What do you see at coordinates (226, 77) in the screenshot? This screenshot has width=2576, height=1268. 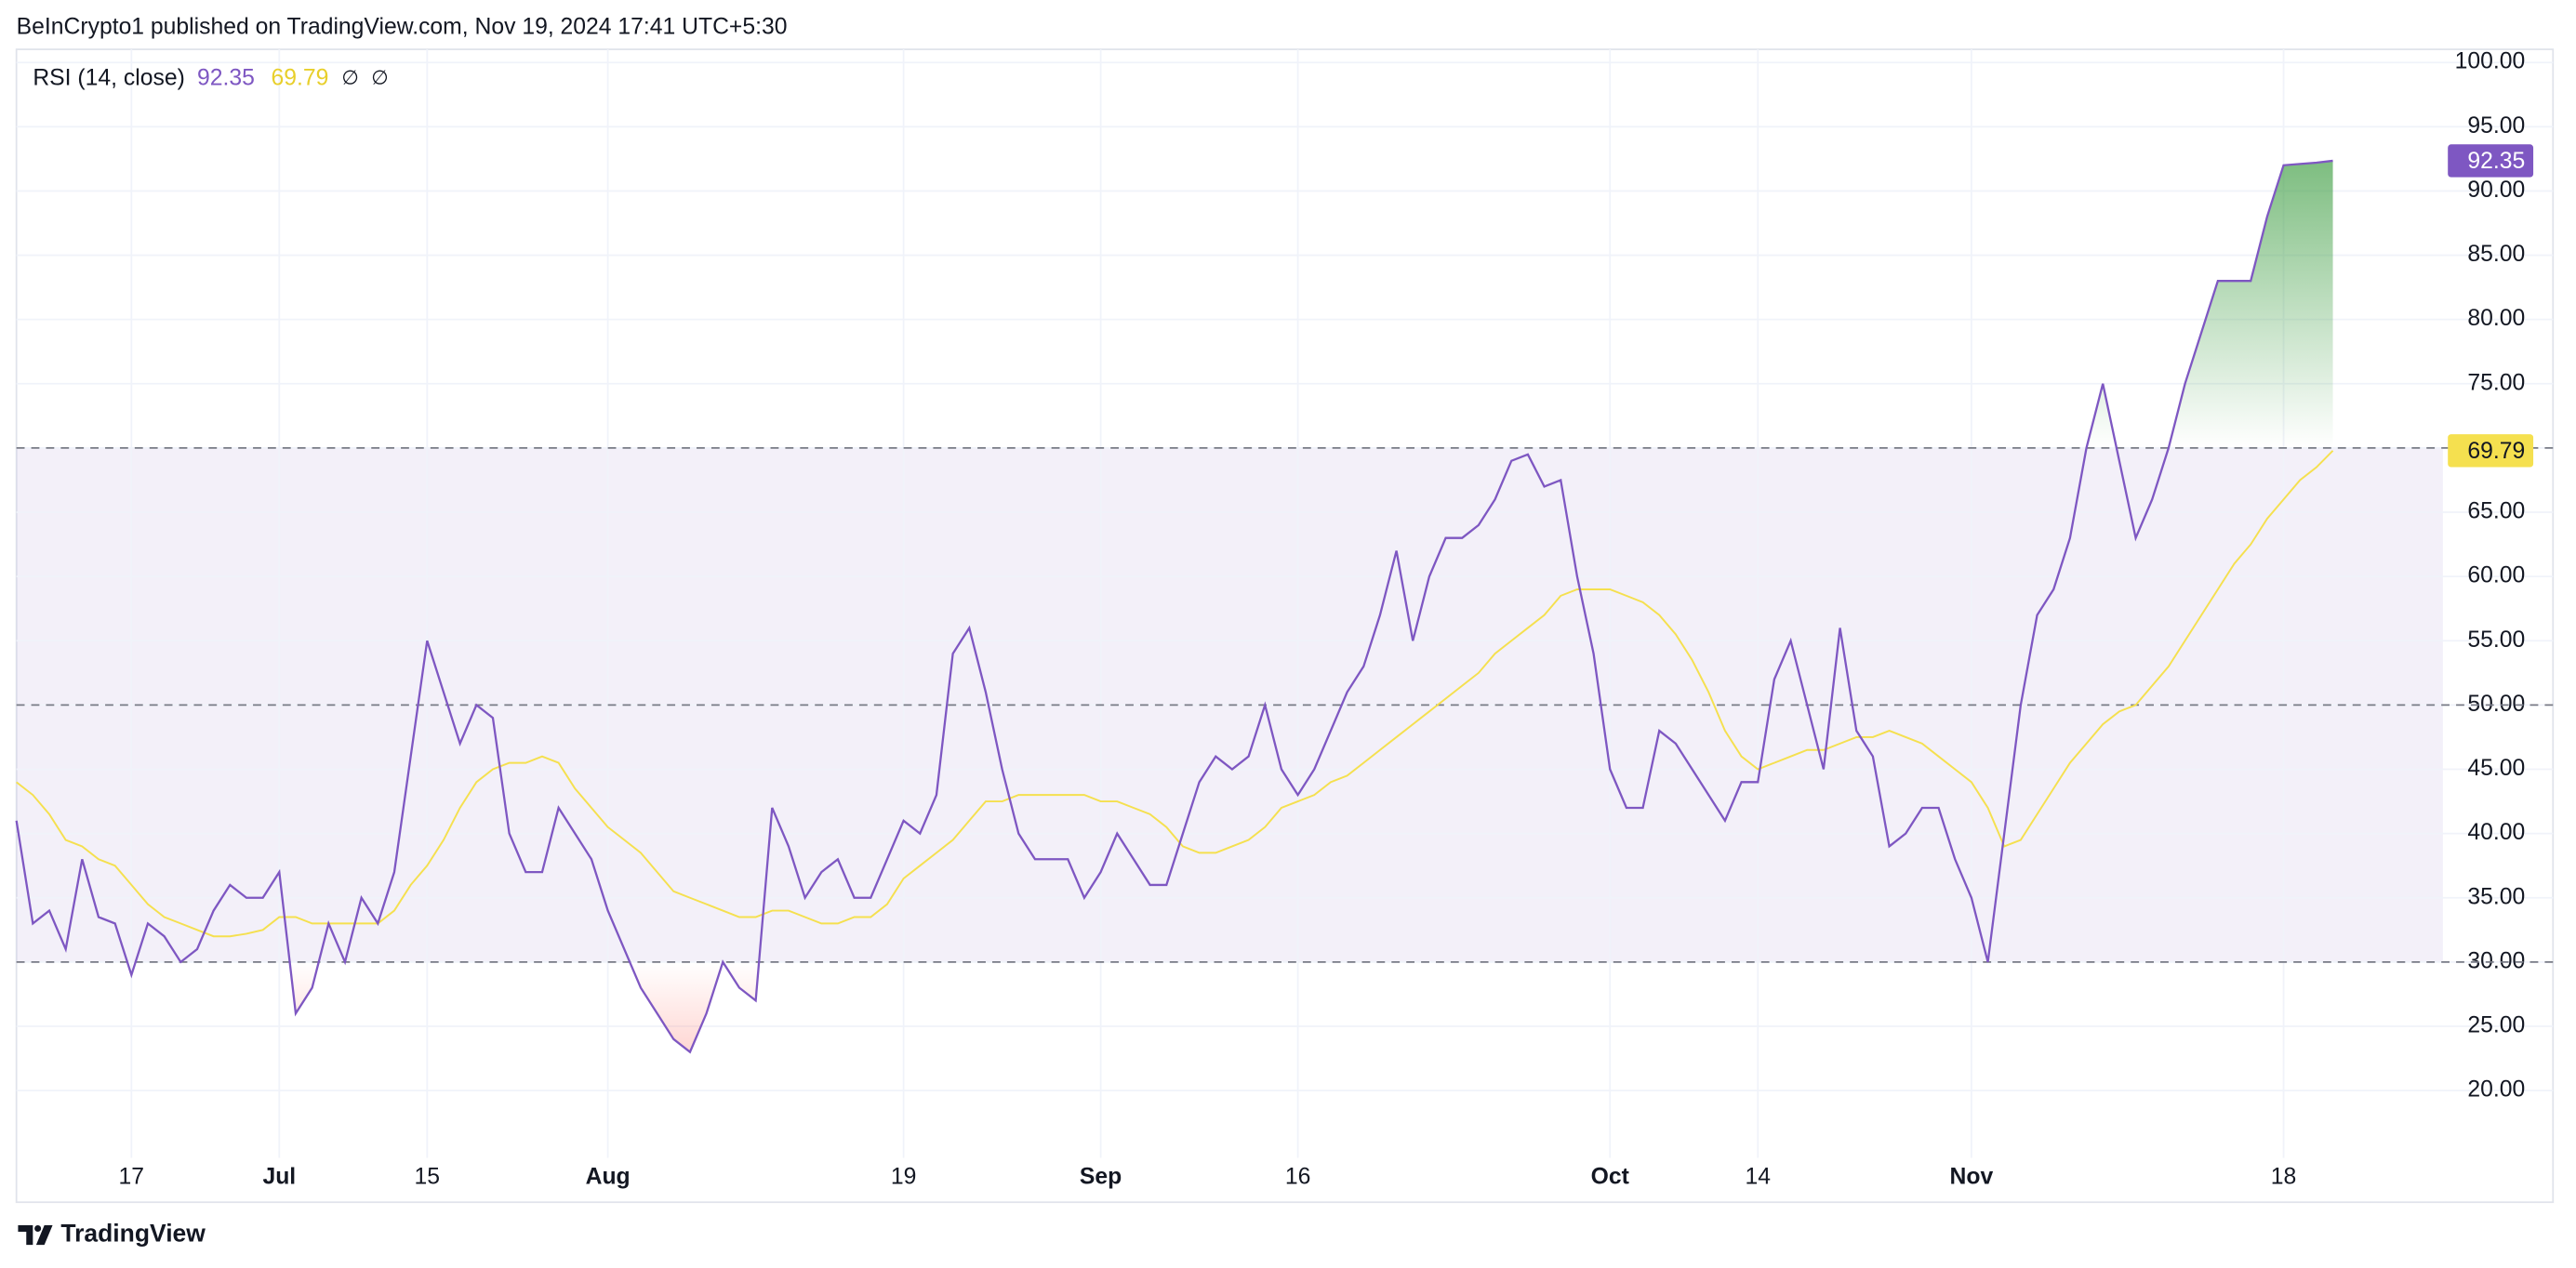 I see `legend-value: 92.35` at bounding box center [226, 77].